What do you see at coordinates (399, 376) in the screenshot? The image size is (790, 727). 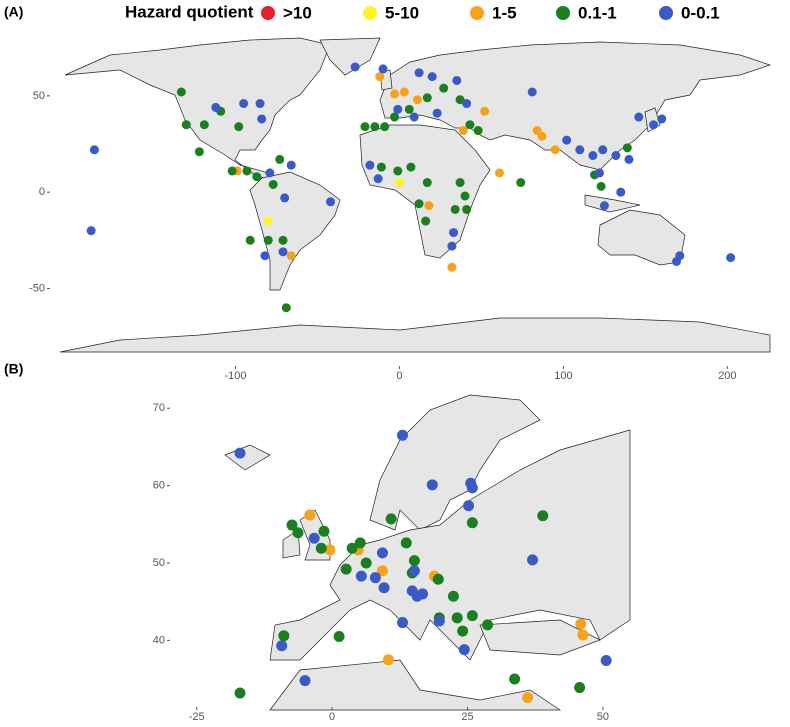 I see `x-tick-label: 0` at bounding box center [399, 376].